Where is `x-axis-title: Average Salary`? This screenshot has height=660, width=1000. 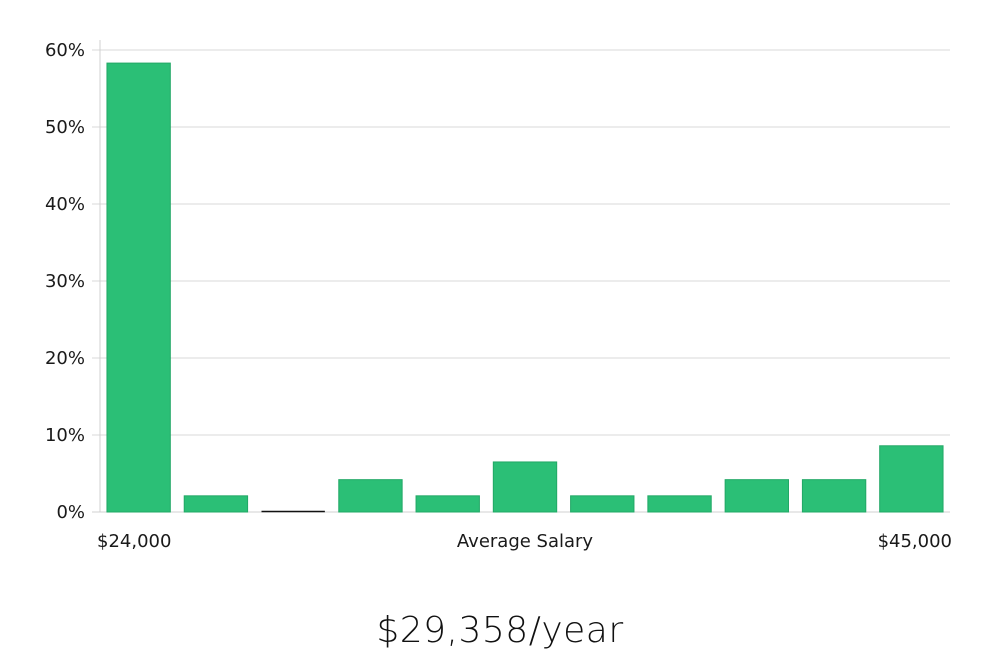
x-axis-title: Average Salary is located at coordinates (525, 541).